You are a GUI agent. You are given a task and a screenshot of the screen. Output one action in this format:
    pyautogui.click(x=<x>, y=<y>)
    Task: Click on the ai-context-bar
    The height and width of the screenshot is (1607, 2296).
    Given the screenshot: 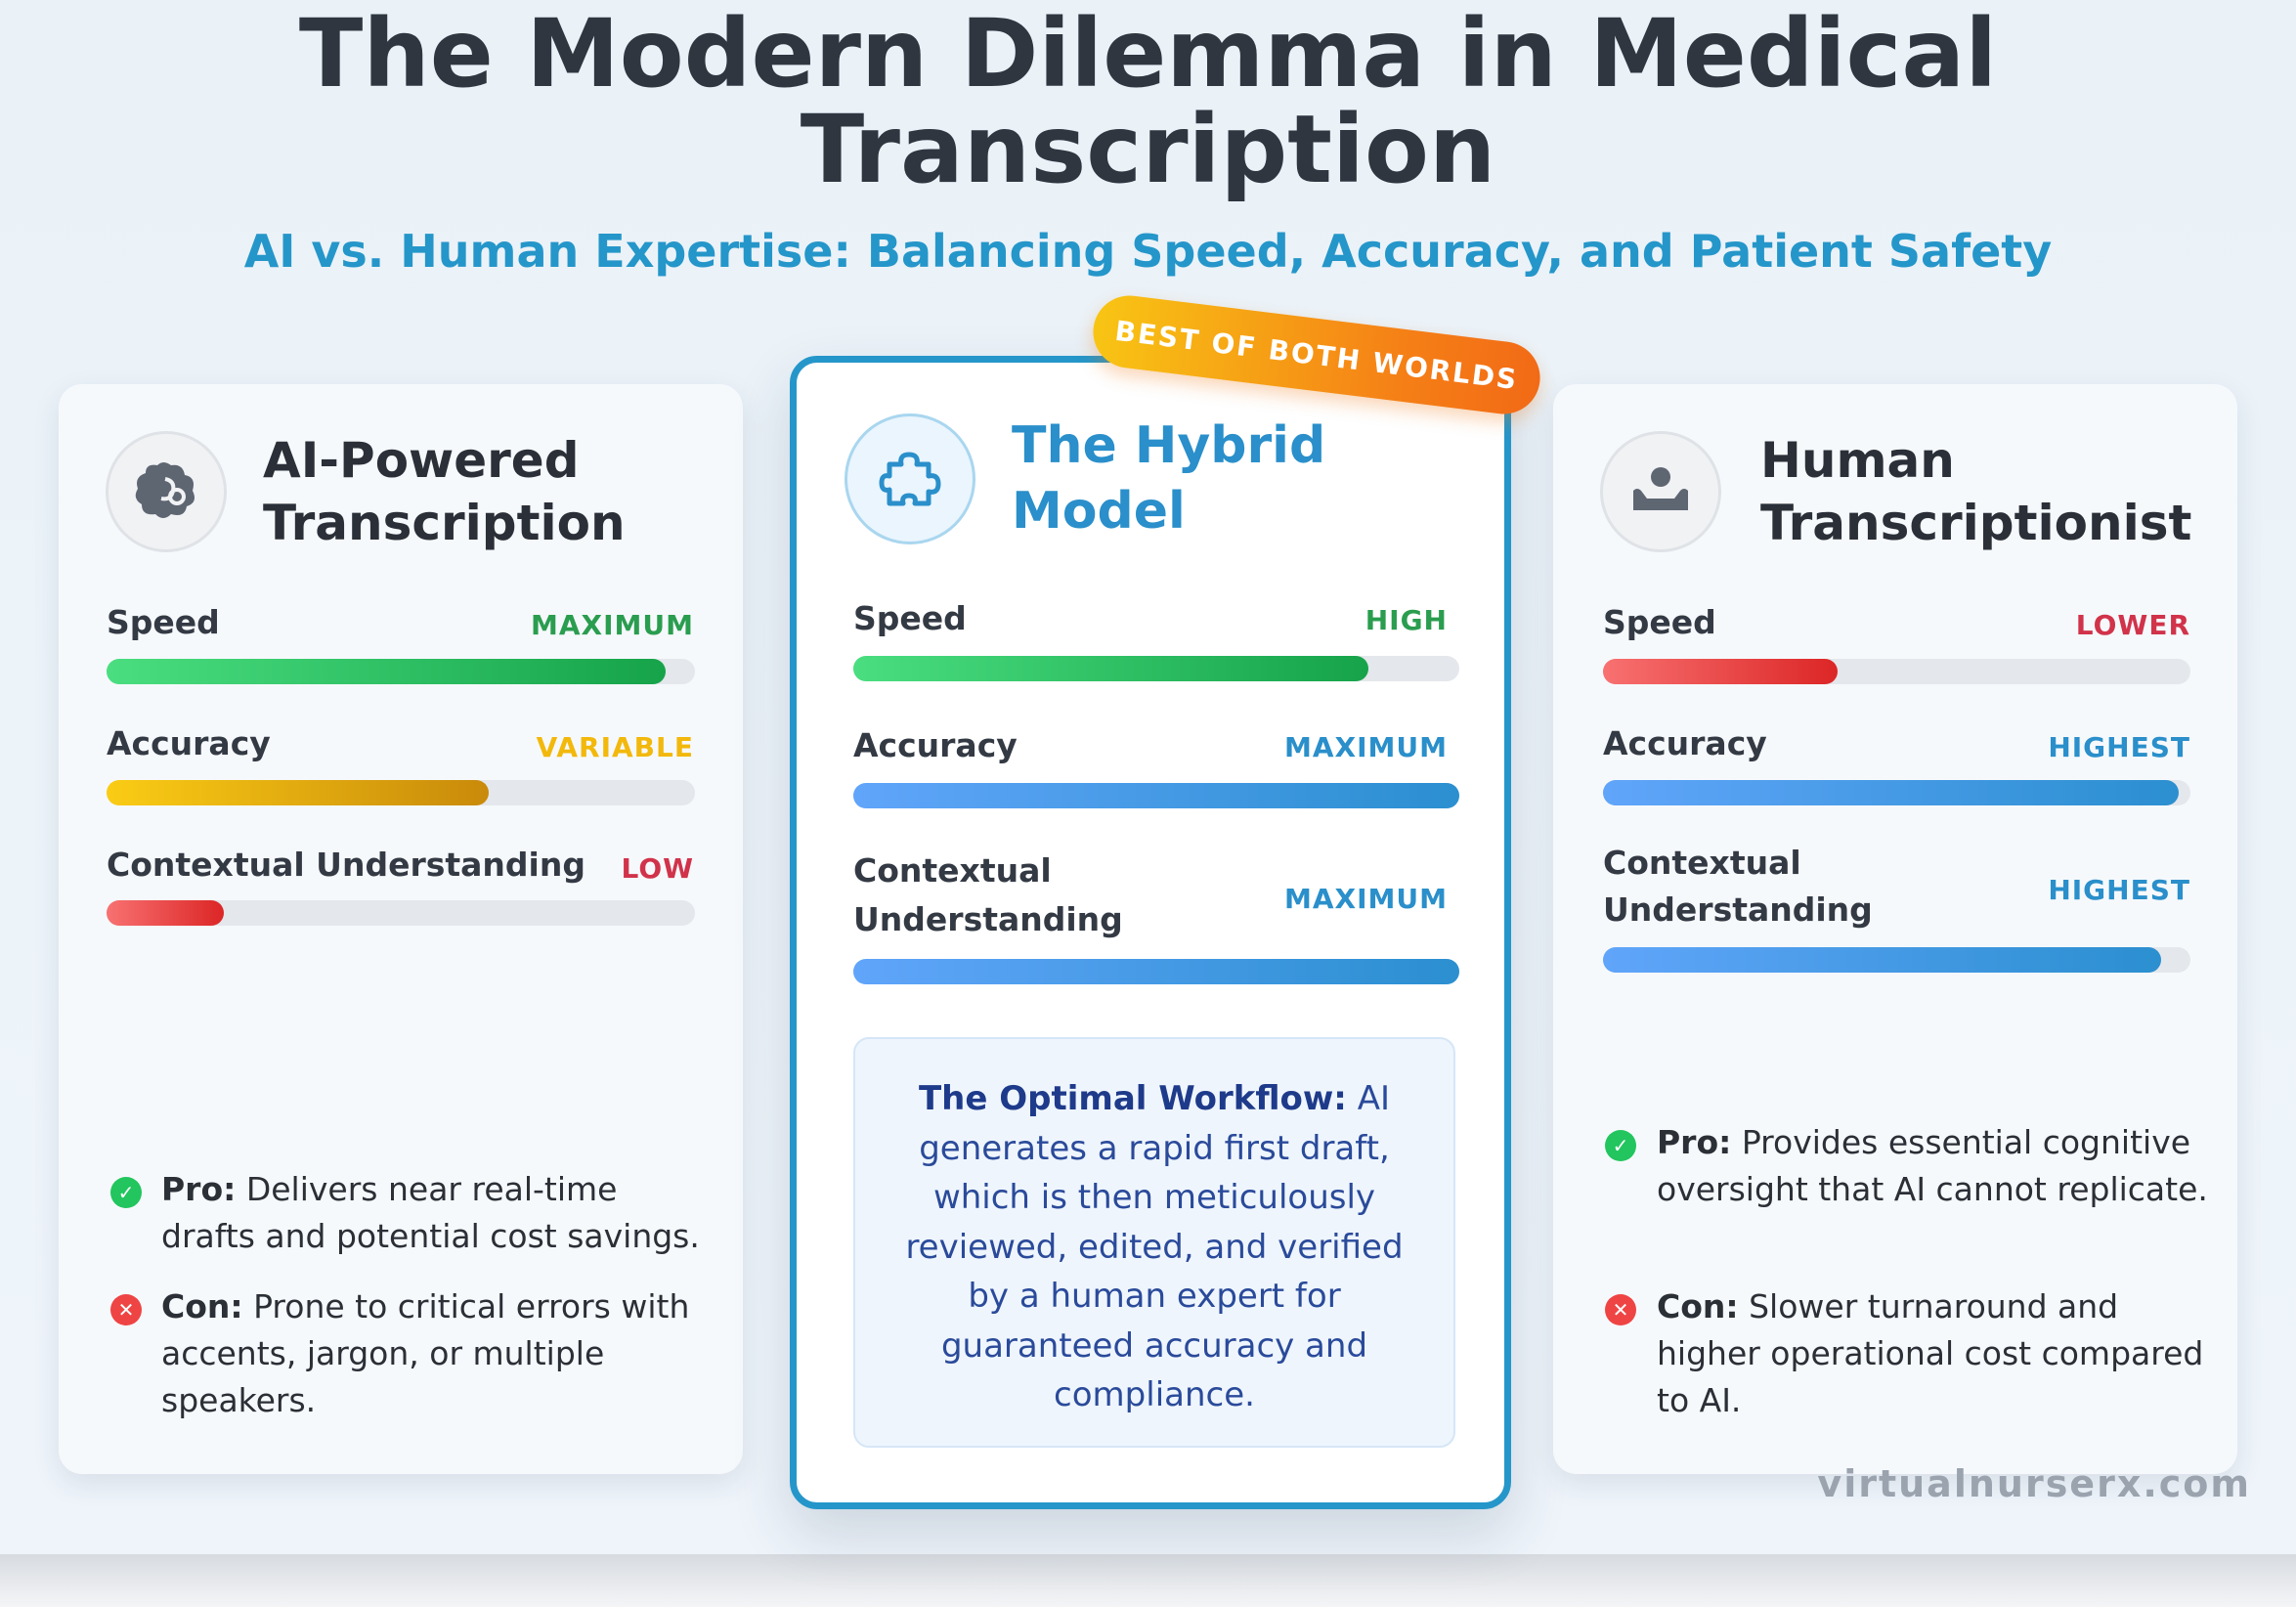 What is the action you would take?
    pyautogui.click(x=401, y=913)
    